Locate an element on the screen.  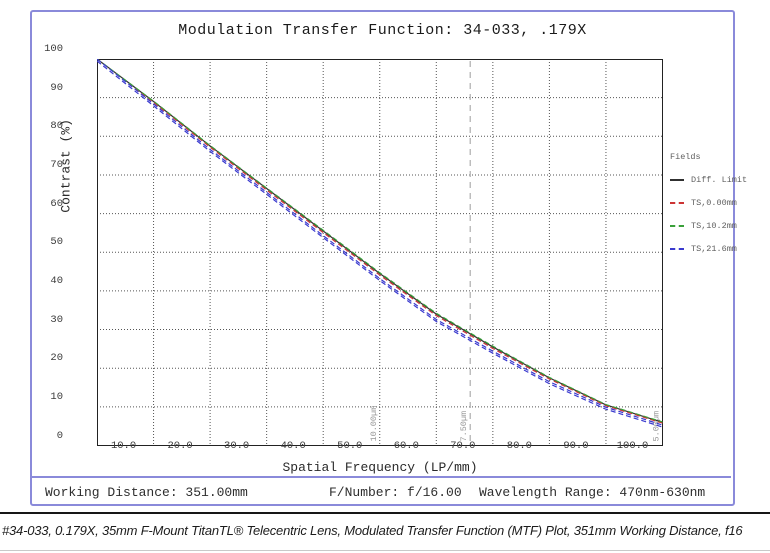
legend-item: TS,21.6mm is located at coordinates (720, 249).